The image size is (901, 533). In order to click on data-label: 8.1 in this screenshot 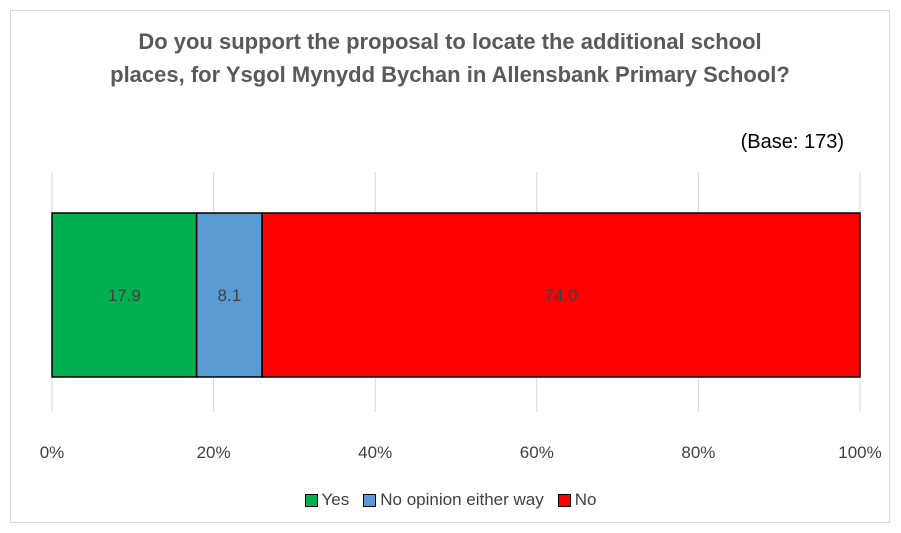, I will do `click(230, 295)`.